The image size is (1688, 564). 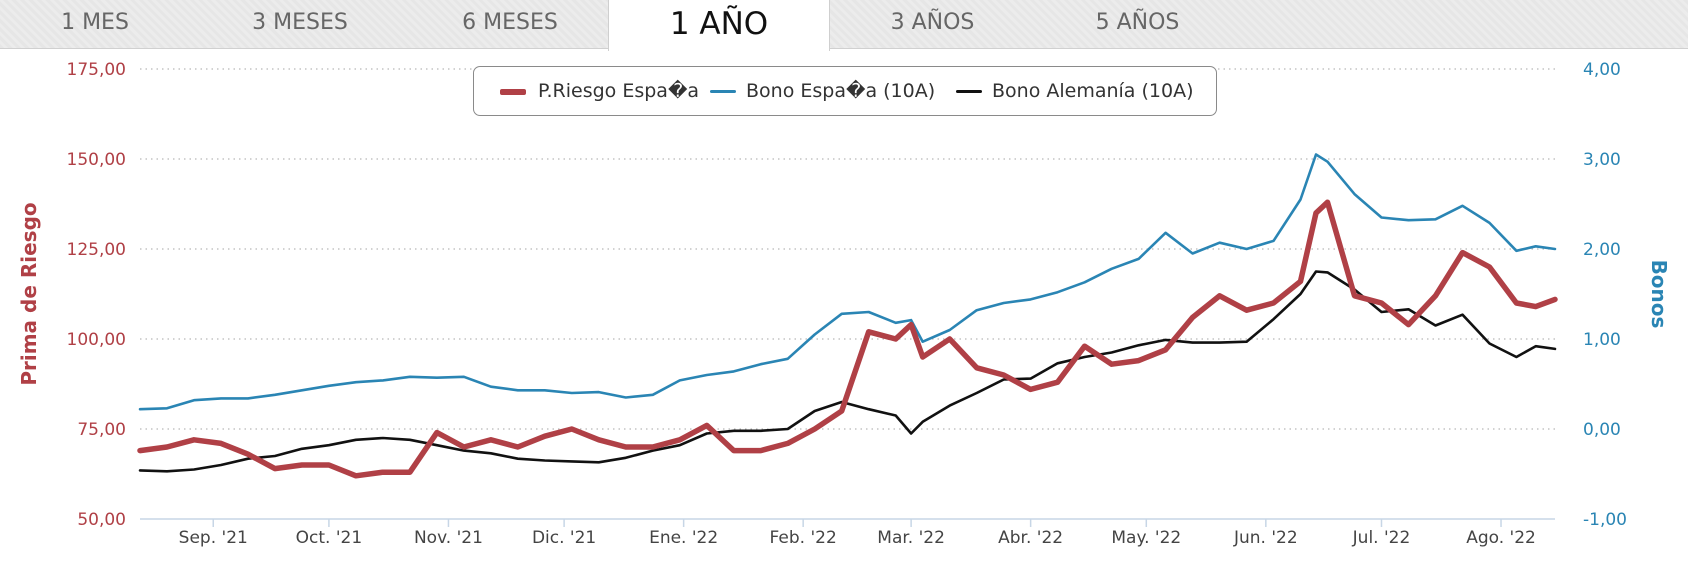 I want to click on x-tick-label: Feb. '22, so click(x=803, y=538).